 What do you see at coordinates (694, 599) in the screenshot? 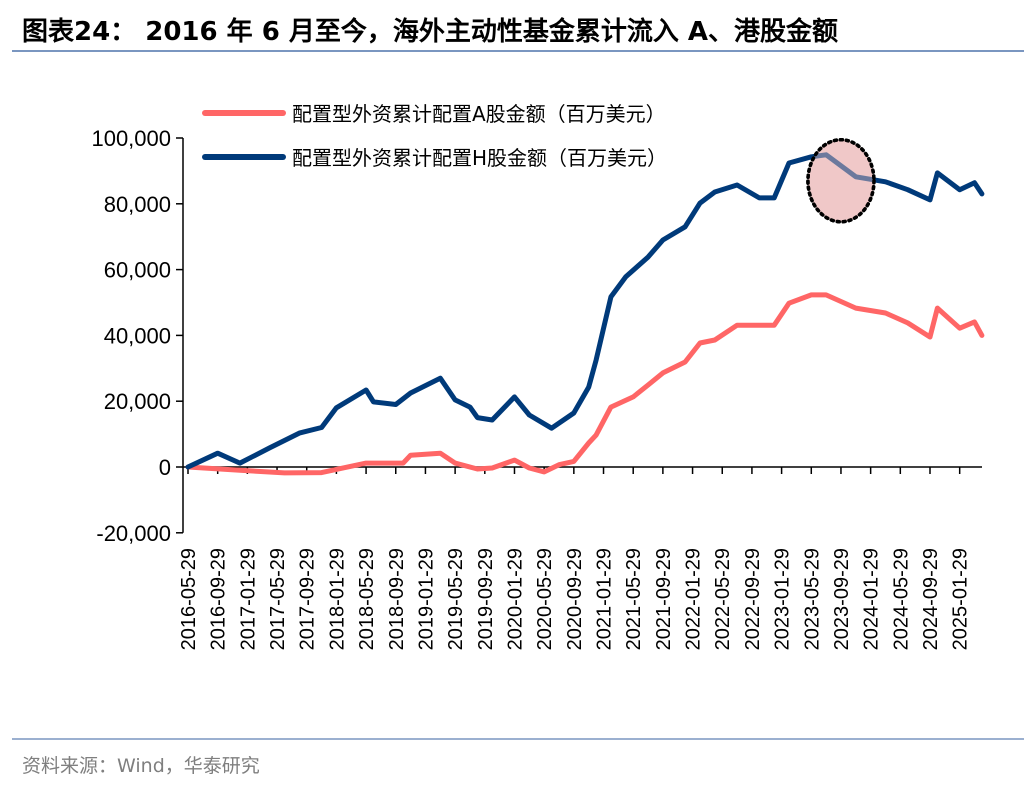
I see `x-tick-label: 2022-01-29` at bounding box center [694, 599].